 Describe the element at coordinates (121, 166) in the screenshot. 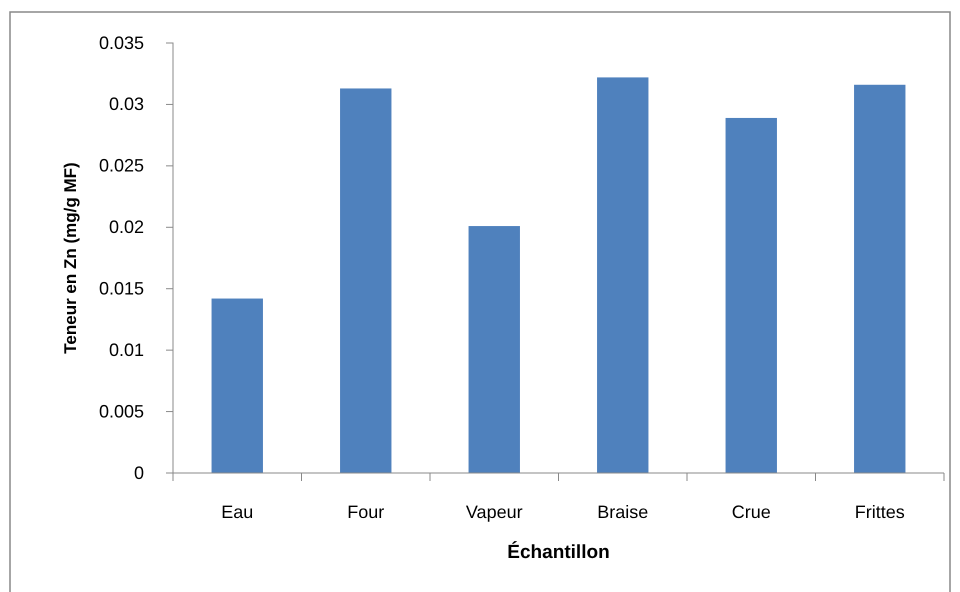

I see `y-tick-label: 0.025` at that location.